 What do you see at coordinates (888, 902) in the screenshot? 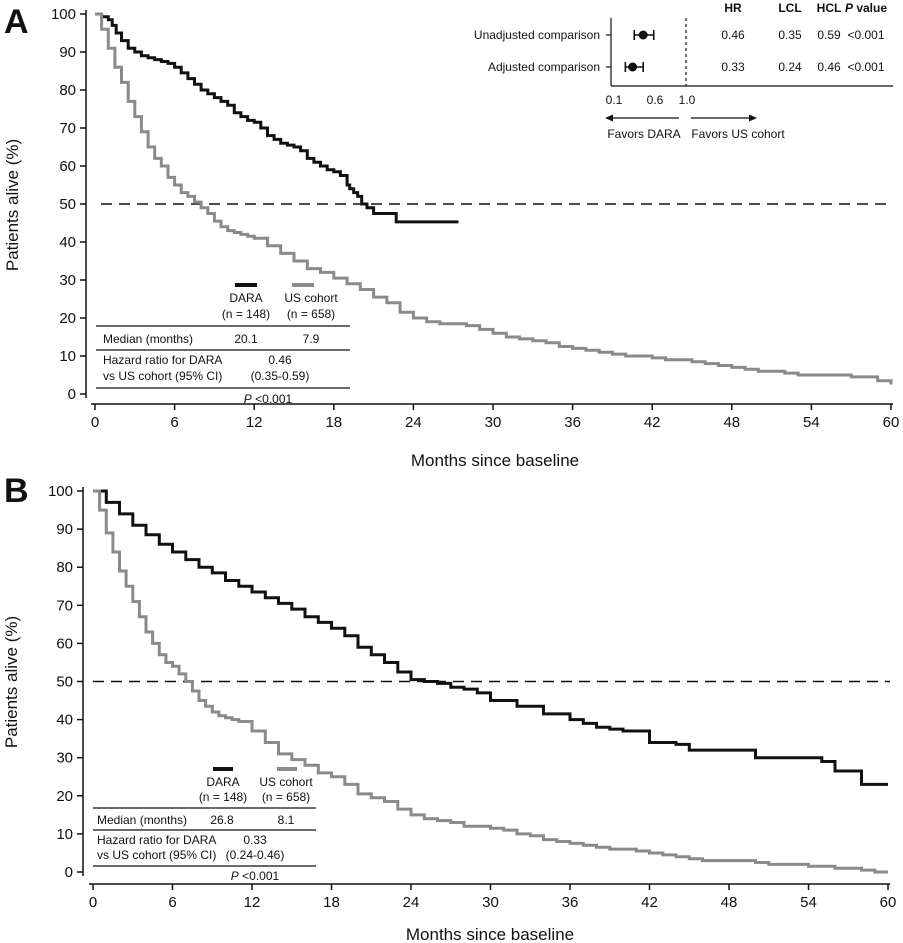
I see `panel-b-x-tick-label: 60` at bounding box center [888, 902].